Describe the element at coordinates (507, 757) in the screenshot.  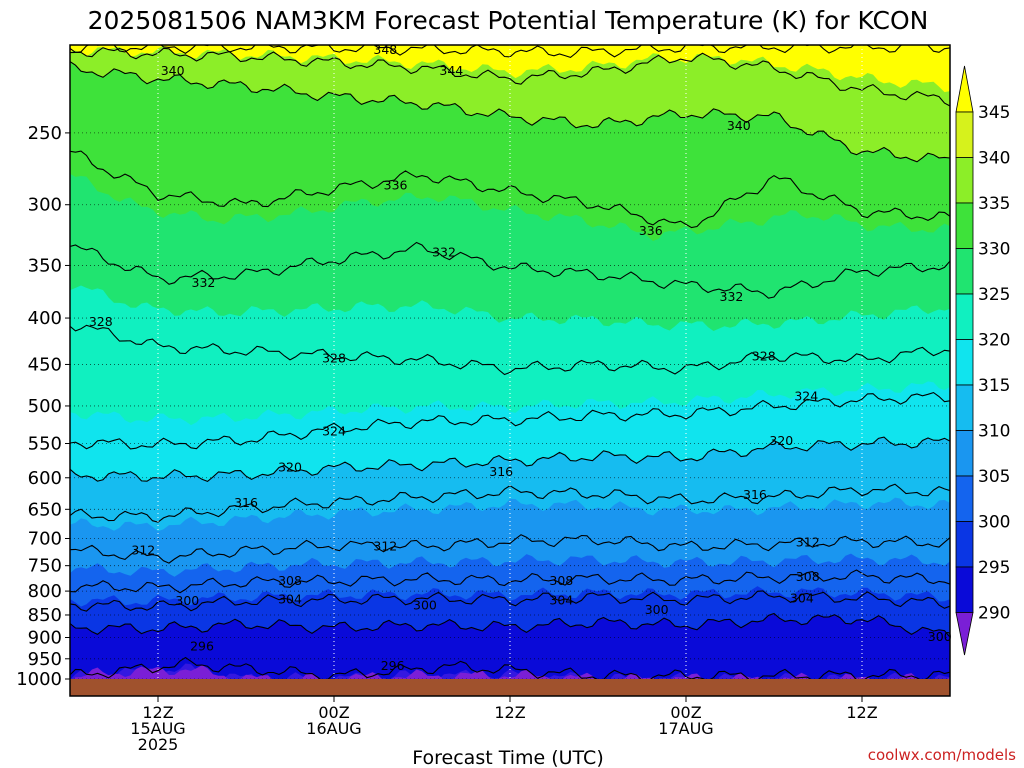
I see `x-axis-label: Forecast Time (UTC)` at that location.